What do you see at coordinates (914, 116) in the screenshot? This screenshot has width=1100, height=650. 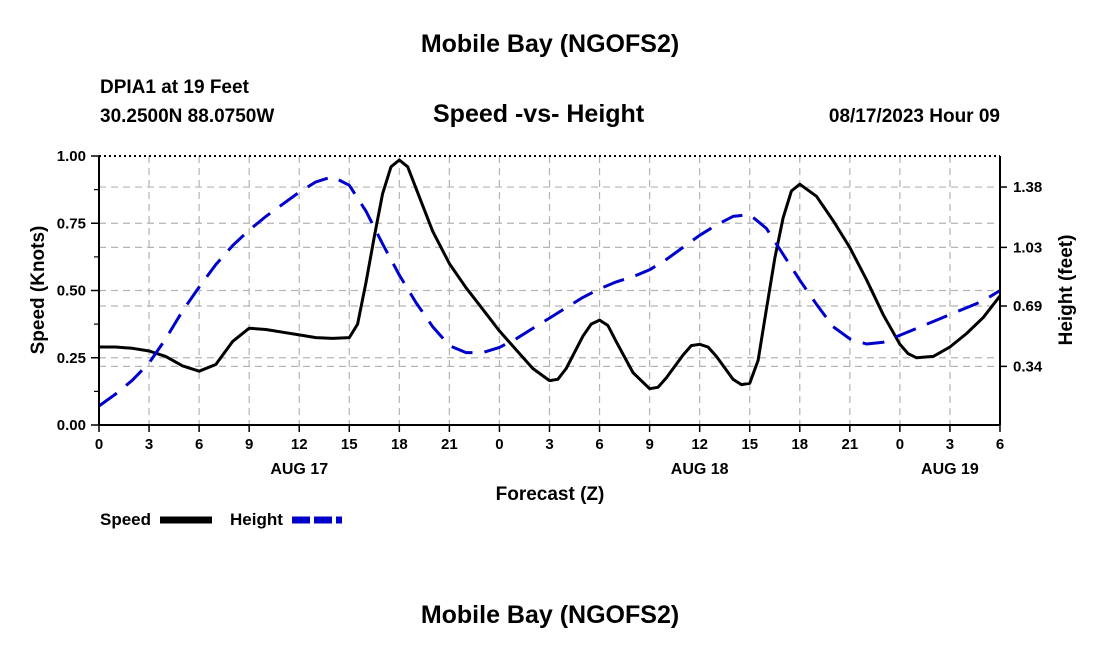 I see `forecast-datetime: 08/17/2023 Hour 09` at bounding box center [914, 116].